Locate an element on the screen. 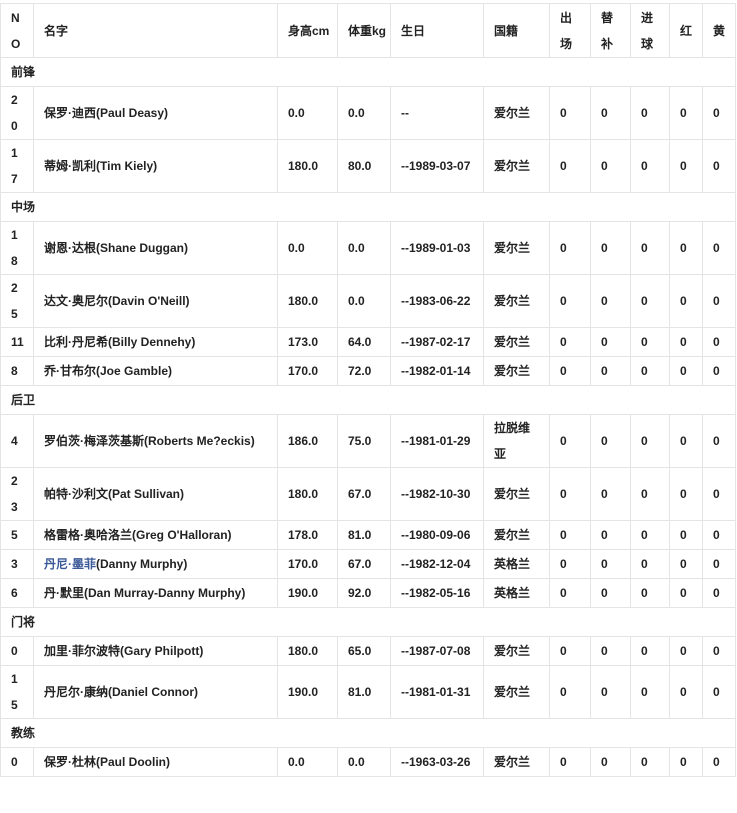  player-height: 190.0 is located at coordinates (307, 692).